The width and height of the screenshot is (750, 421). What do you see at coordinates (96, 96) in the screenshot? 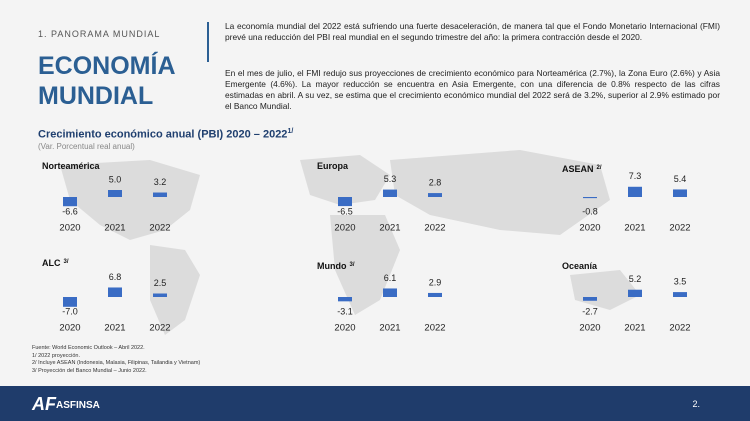
I see `slide-title: MUNDIAL` at bounding box center [96, 96].